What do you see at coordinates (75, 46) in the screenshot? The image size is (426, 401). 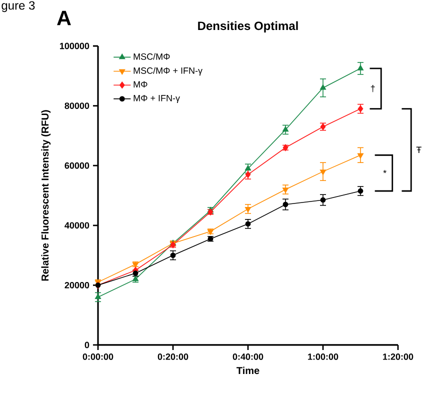 I see `y-tick-label: 100000` at bounding box center [75, 46].